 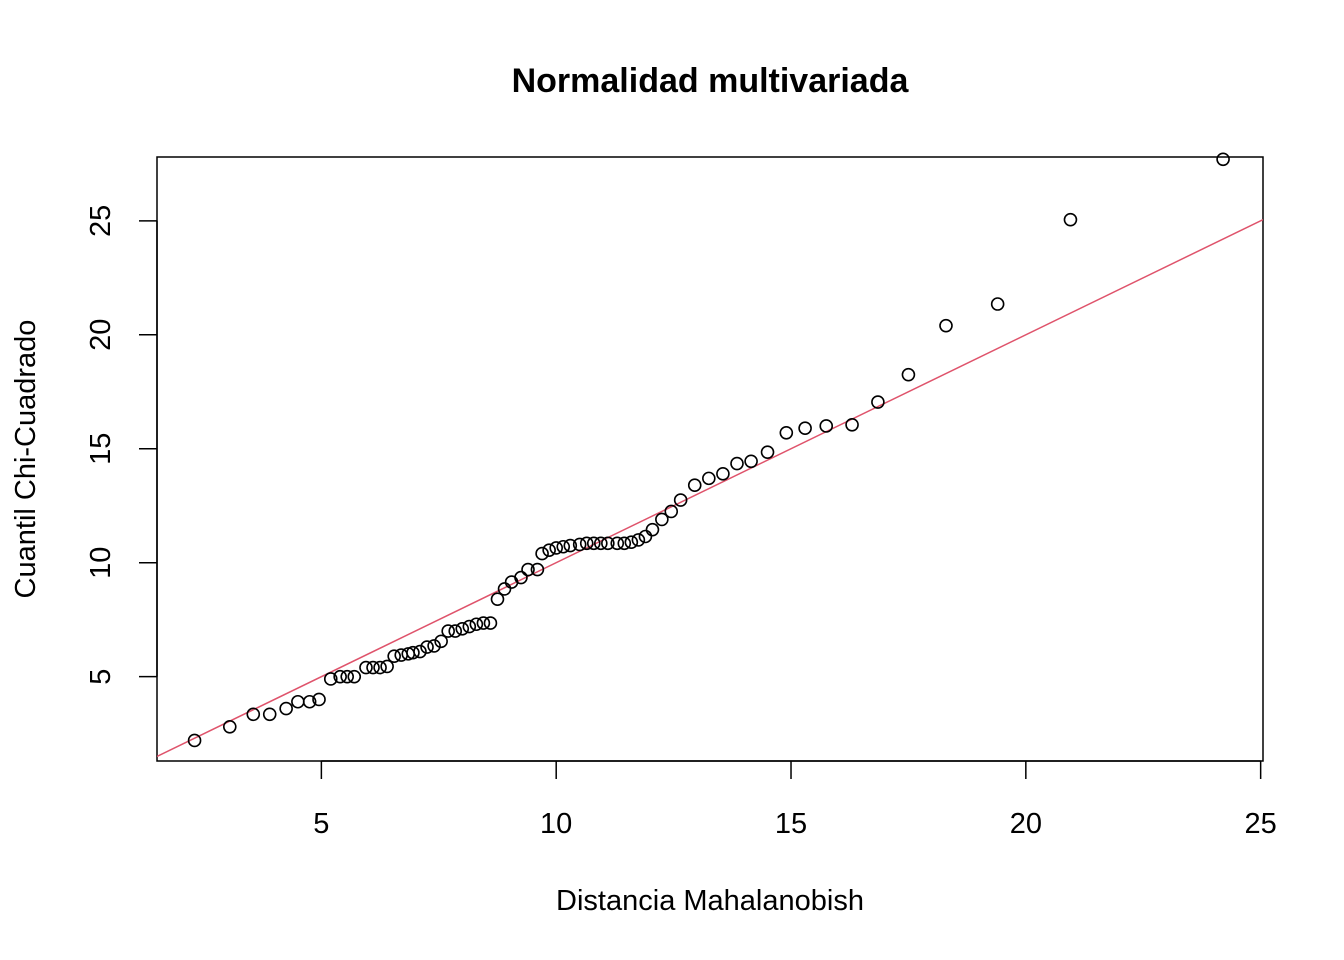 What do you see at coordinates (556, 824) in the screenshot?
I see `x-tick-label: 10` at bounding box center [556, 824].